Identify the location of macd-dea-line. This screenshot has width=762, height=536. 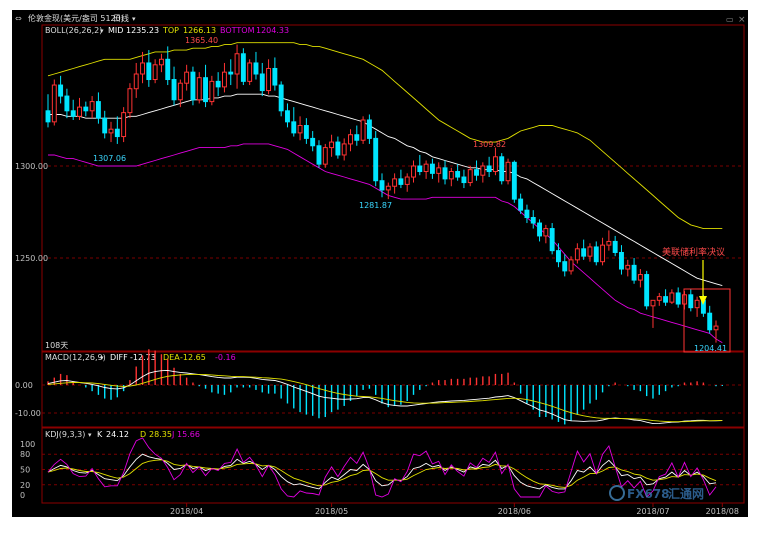
(385, 398).